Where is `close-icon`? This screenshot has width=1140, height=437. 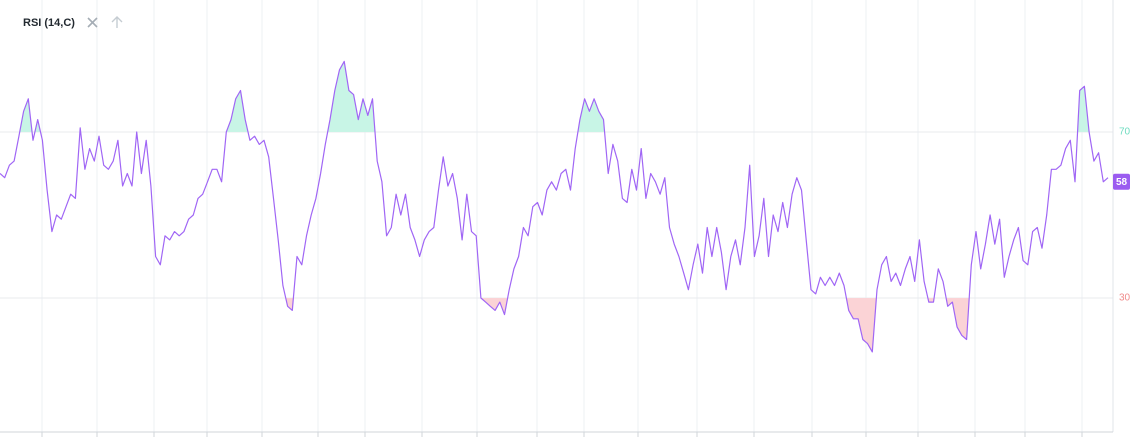
close-icon is located at coordinates (92, 22).